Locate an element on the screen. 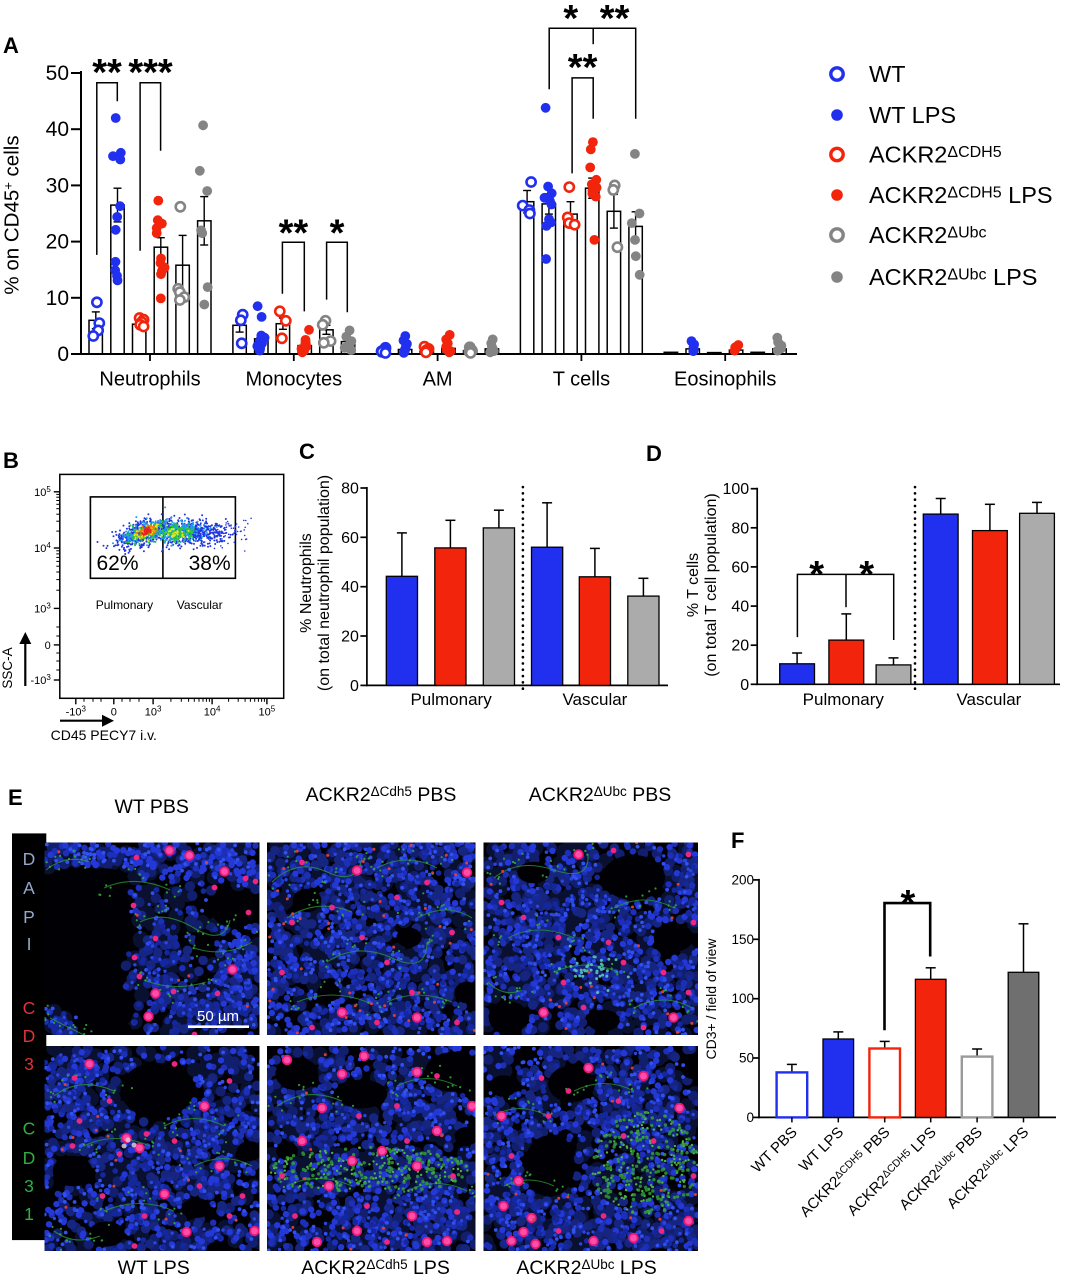 The image size is (1068, 1280). svg-text: E is located at coordinates (15, 797).